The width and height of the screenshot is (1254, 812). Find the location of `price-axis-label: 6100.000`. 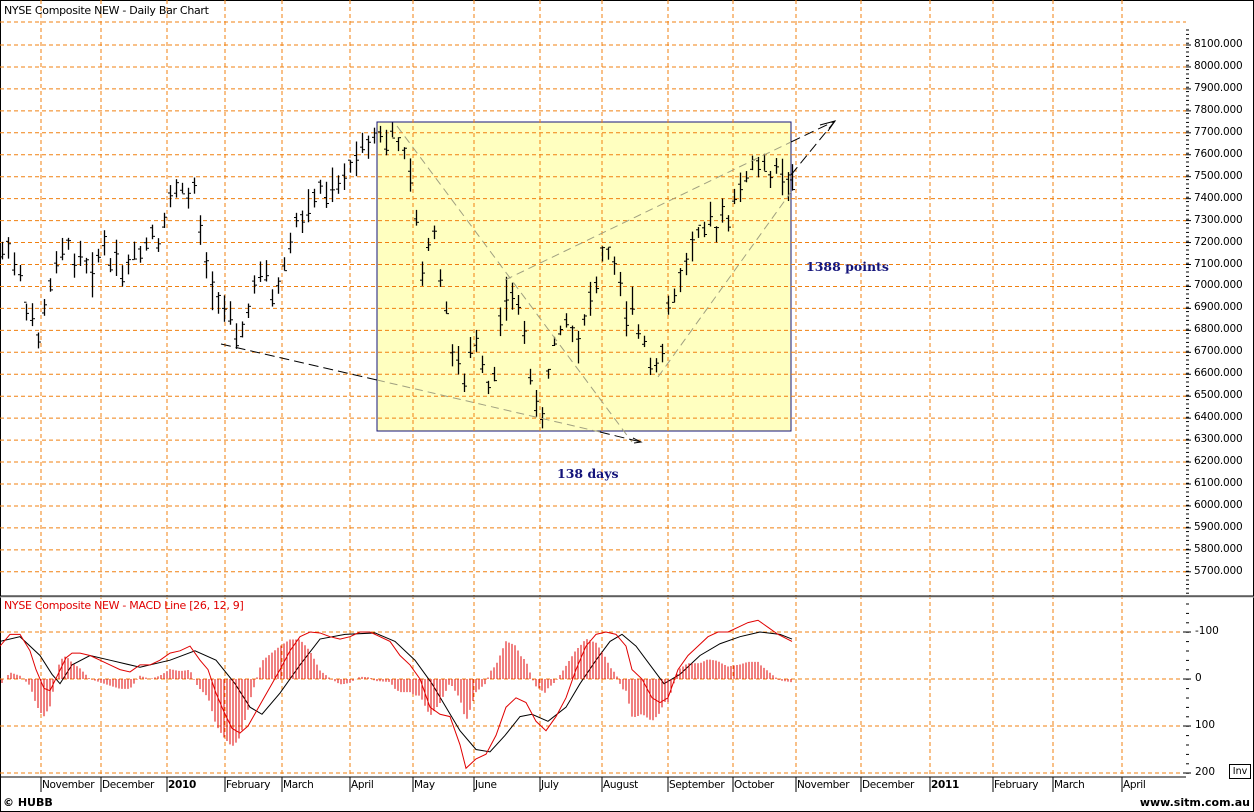

price-axis-label: 6100.000 is located at coordinates (1218, 483).